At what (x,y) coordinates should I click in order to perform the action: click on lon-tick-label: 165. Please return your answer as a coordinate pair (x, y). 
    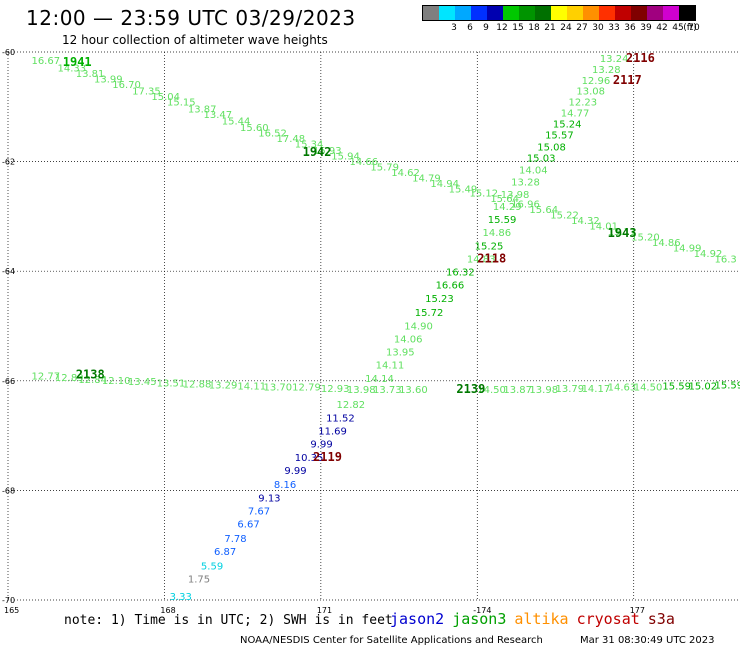
    Looking at the image, I should click on (11, 610).